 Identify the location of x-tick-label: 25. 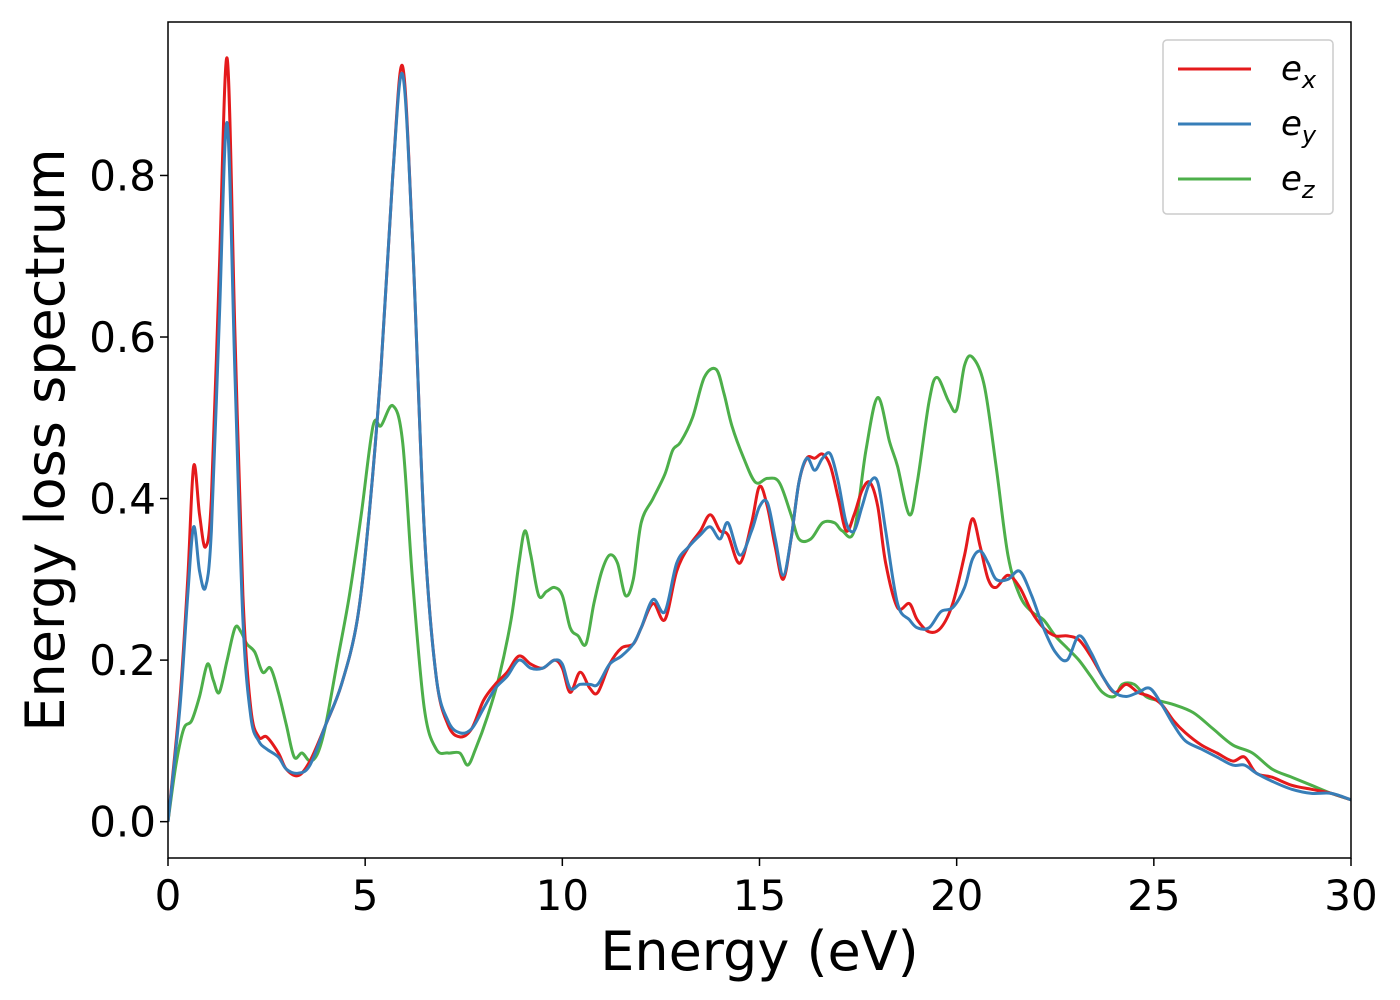
(1153, 895).